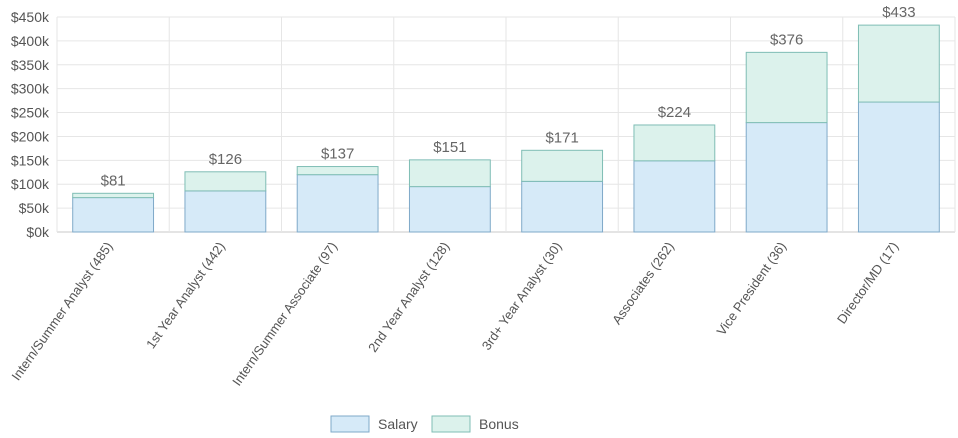 This screenshot has width=958, height=438. I want to click on x-category-label: Intern/Summer Associate (97), so click(284, 313).